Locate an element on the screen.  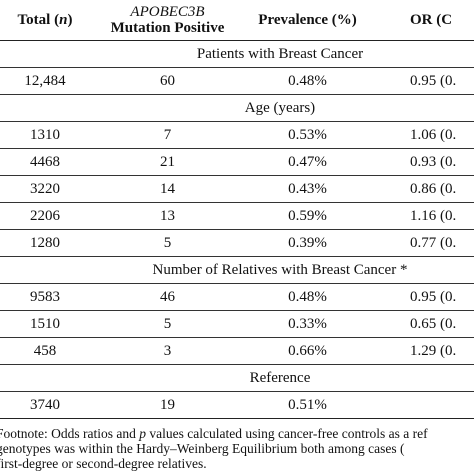
cell: 0.47% is located at coordinates (307, 162).